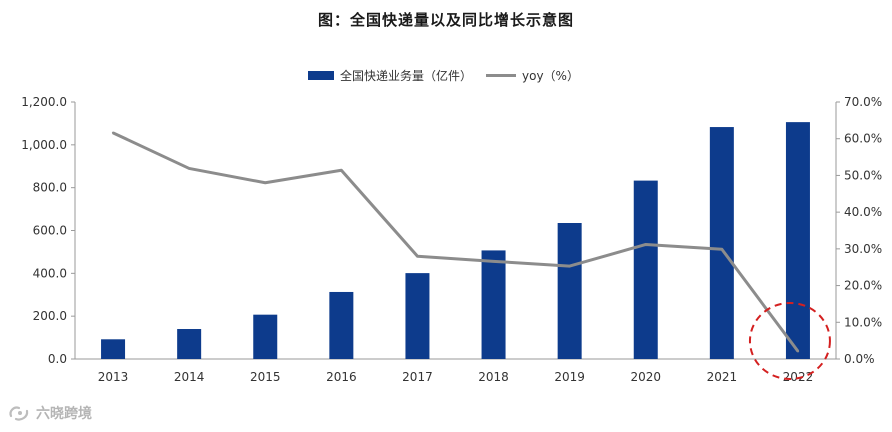  Describe the element at coordinates (863, 139) in the screenshot. I see `y-right-tick-label: 60.0%` at that location.